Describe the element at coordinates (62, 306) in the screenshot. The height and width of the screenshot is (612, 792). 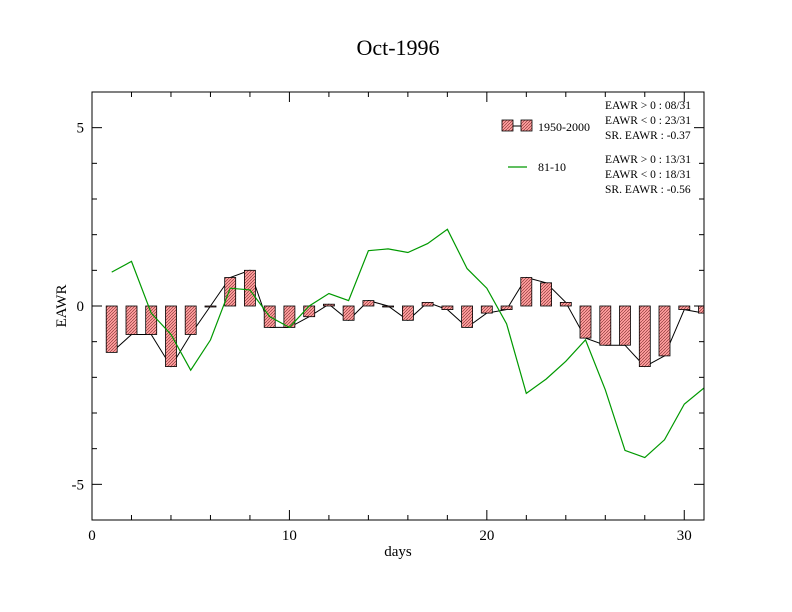
I see `y-axis-label: EAWR` at that location.